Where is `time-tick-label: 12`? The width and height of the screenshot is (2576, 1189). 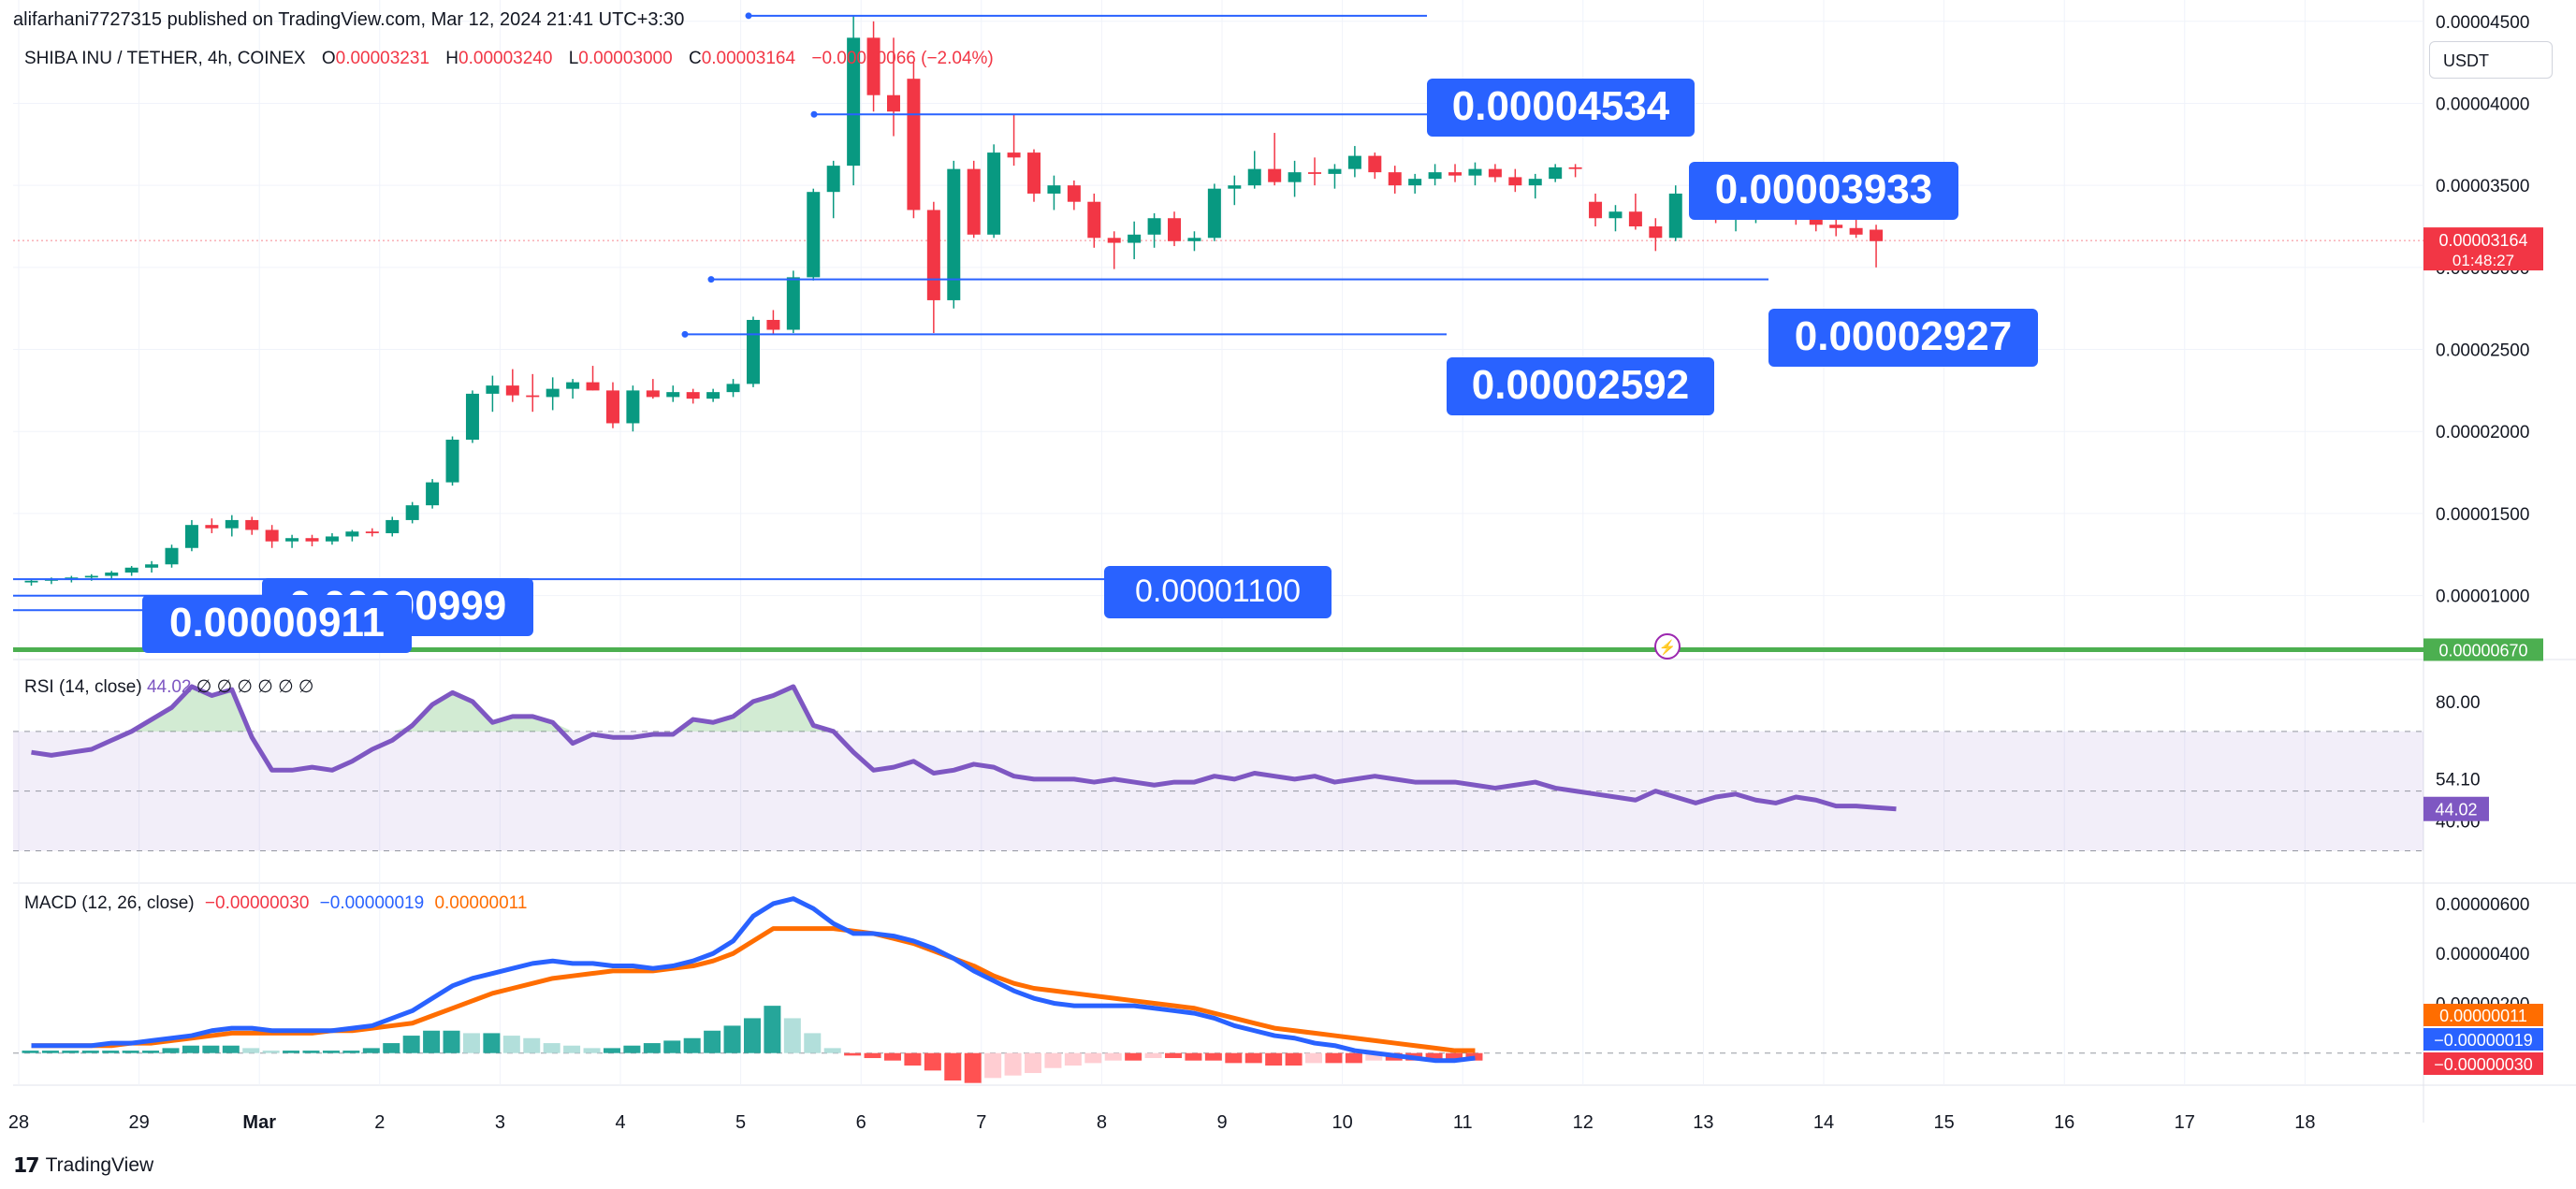
time-tick-label: 12 is located at coordinates (1583, 1122).